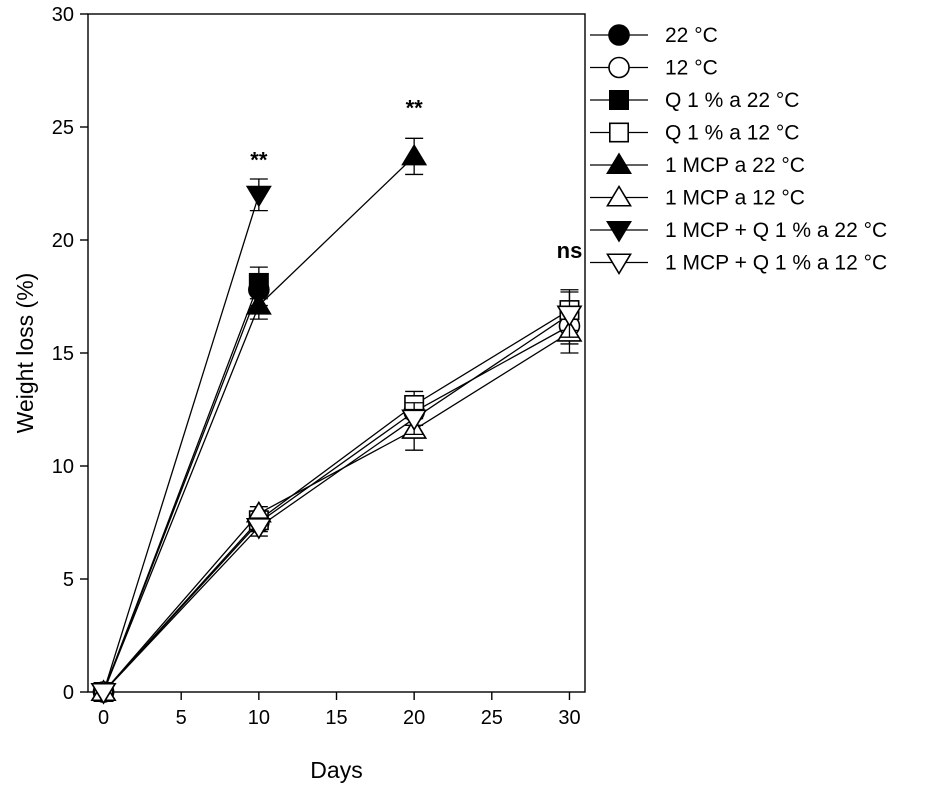 Image resolution: width=950 pixels, height=786 pixels. I want to click on legend-item: Q 1 % a 22 °C, so click(694, 100).